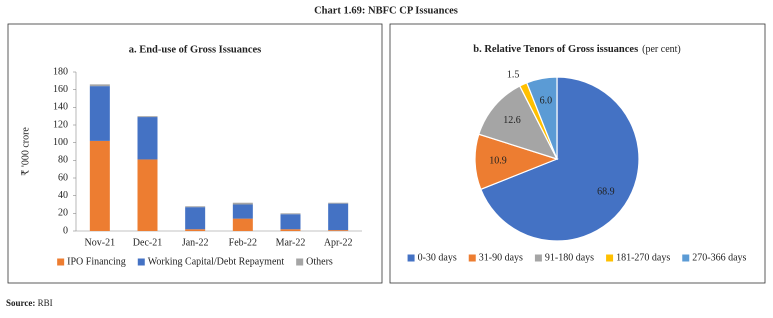 This screenshot has height=318, width=773. I want to click on panel-title-text: b. Relative Tenors of Gross issuances, so click(555, 49).